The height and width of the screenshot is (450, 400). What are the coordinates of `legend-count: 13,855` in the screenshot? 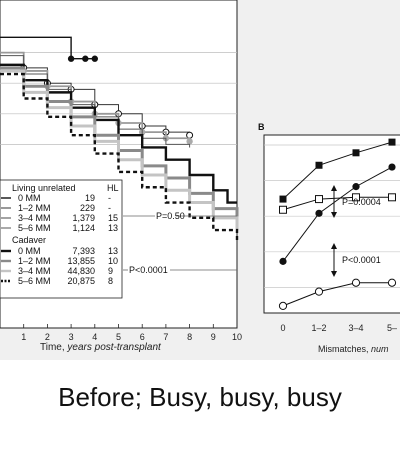 It's located at (81, 261).